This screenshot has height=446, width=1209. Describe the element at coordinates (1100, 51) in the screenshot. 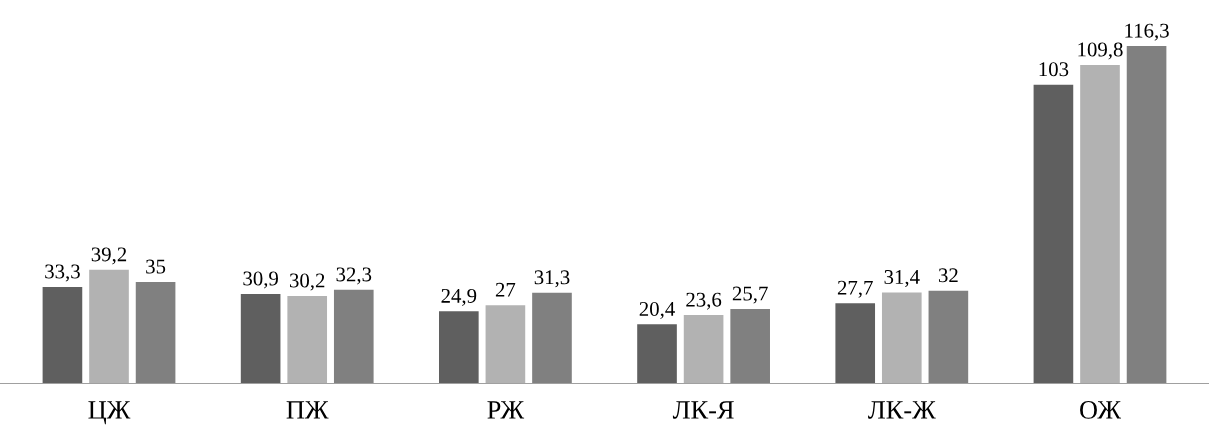

I see `data-label: 109,8` at that location.